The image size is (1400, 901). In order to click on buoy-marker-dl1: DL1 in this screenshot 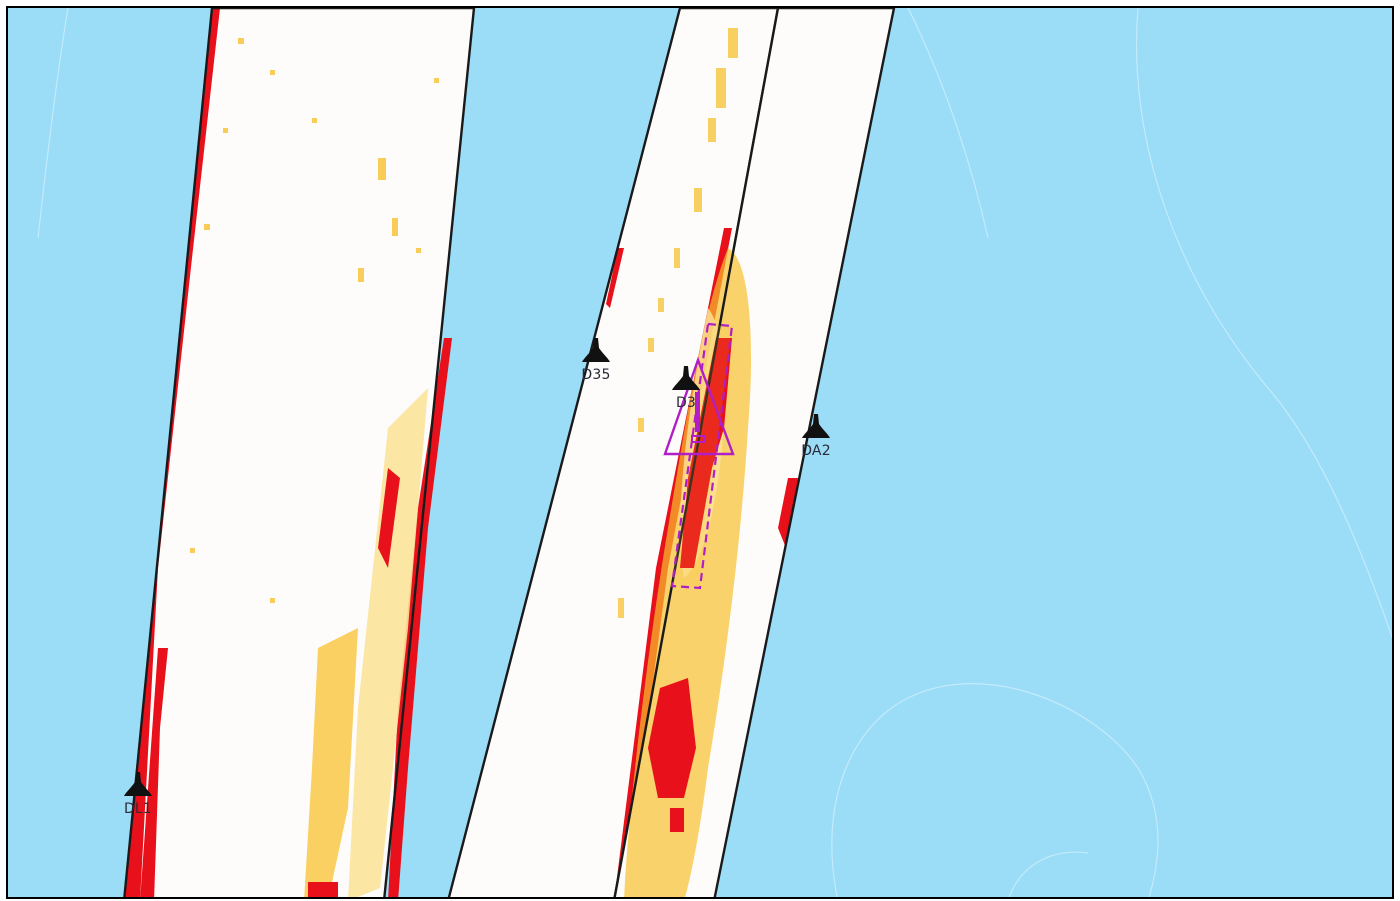, I will do `click(138, 793)`.